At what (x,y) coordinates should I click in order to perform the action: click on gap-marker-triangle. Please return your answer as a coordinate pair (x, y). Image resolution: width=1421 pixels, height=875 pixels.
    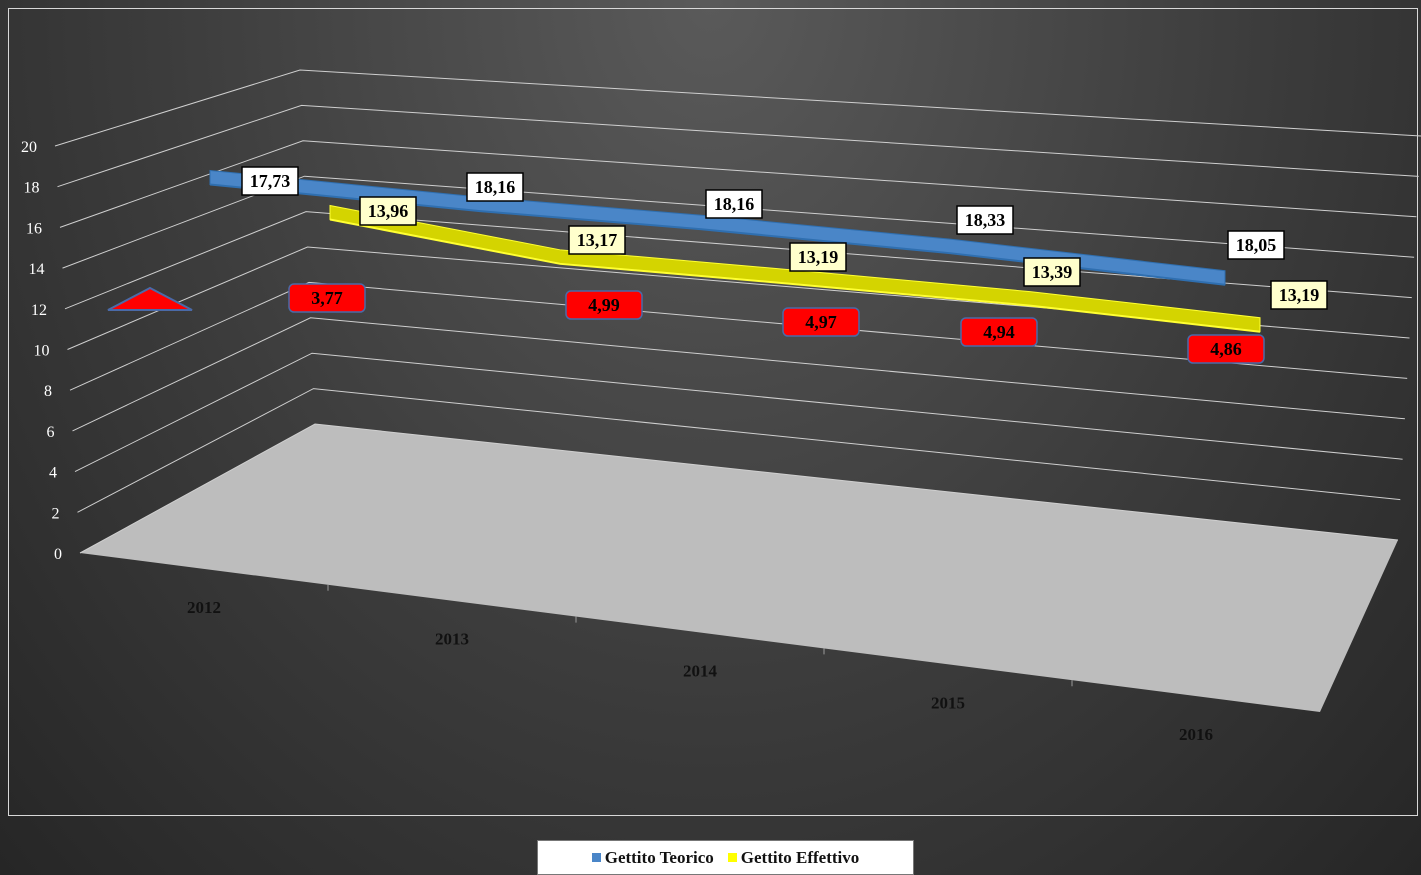
    Looking at the image, I should click on (150, 298).